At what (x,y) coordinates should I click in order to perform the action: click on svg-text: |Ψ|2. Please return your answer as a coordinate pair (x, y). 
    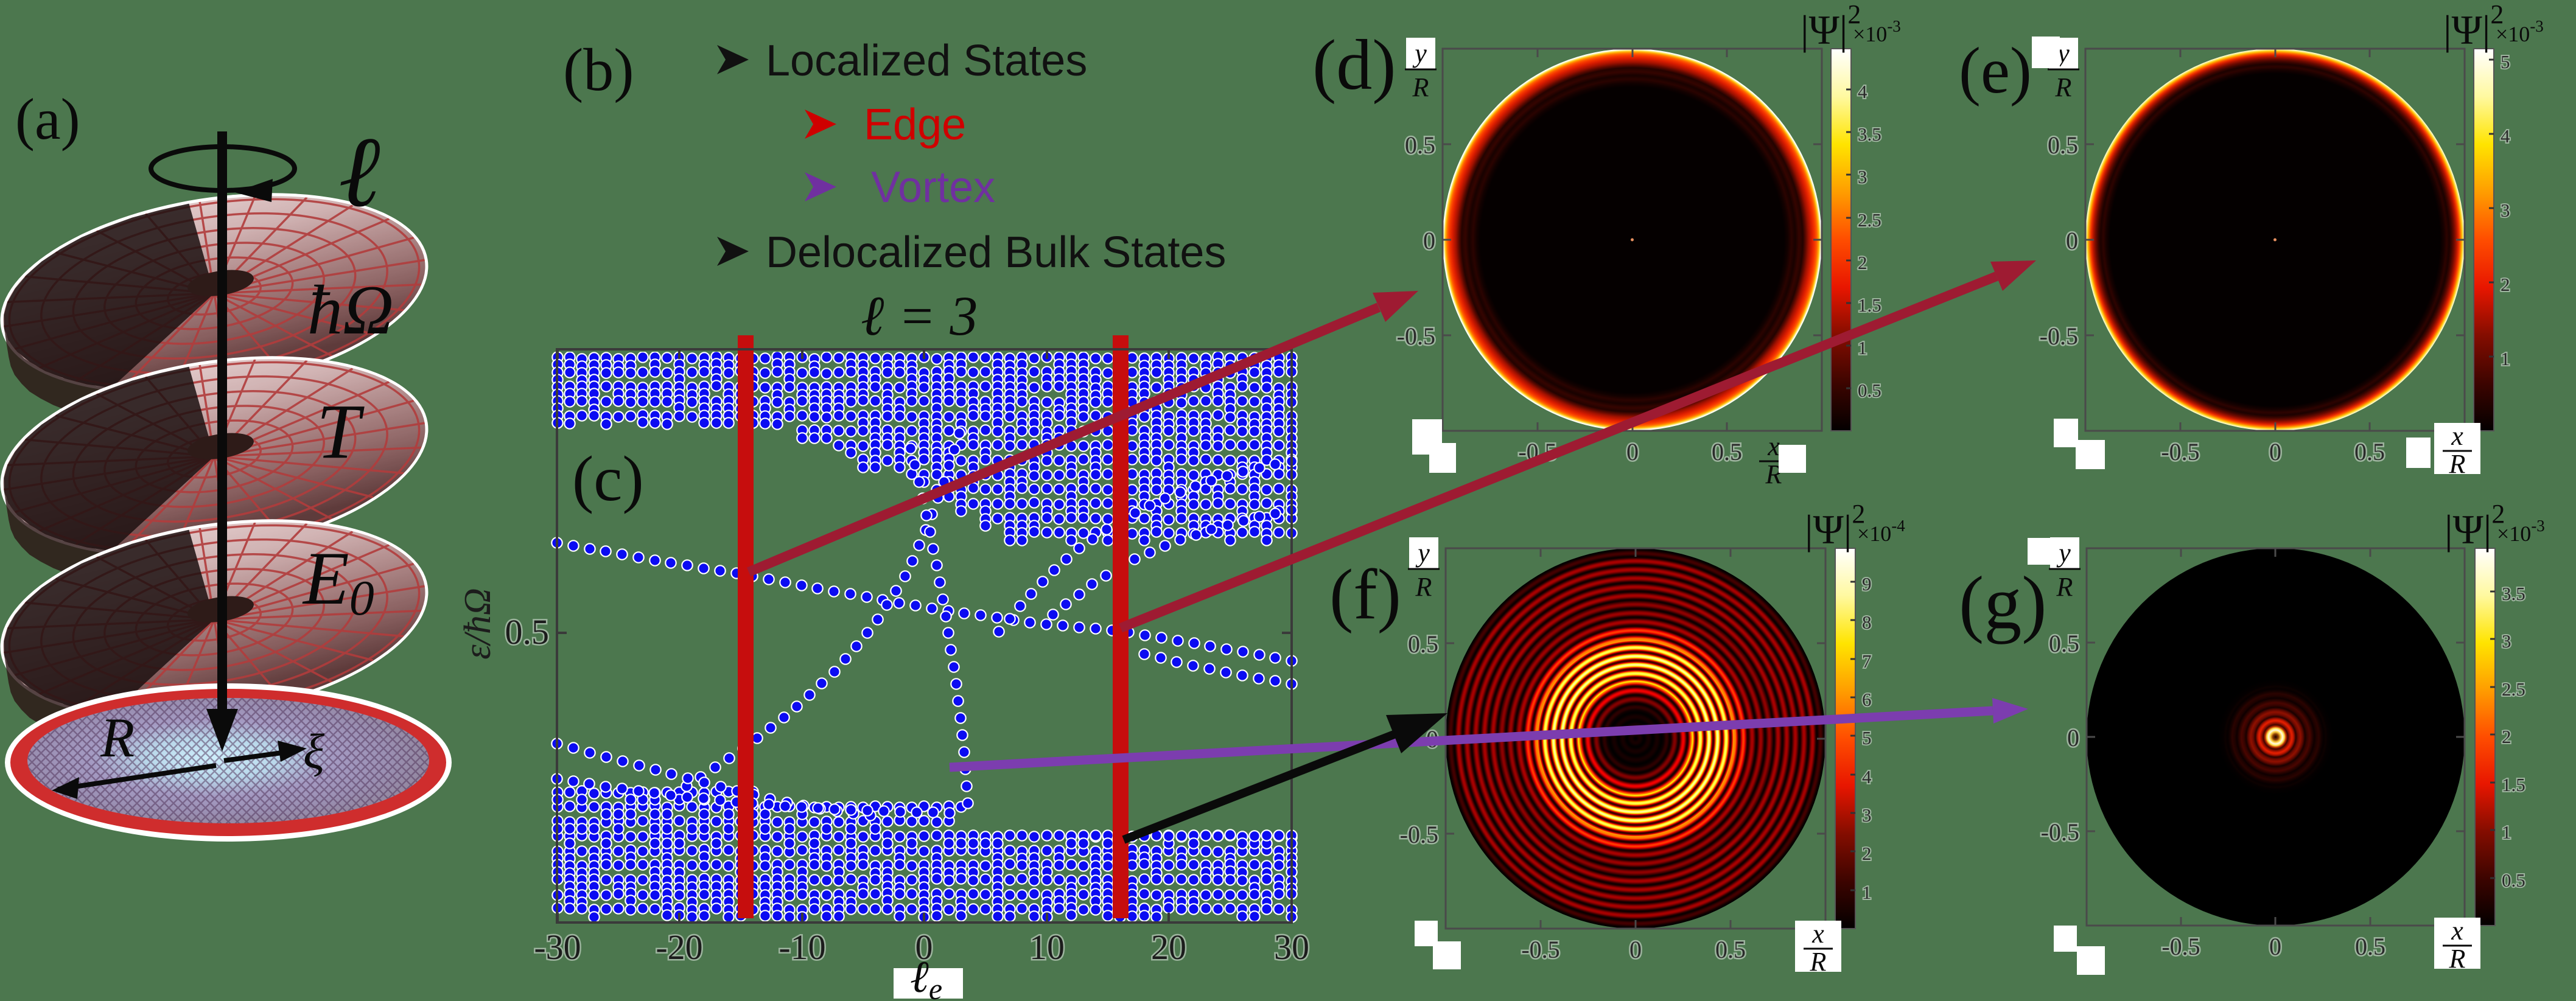
    Looking at the image, I should click on (1831, 26).